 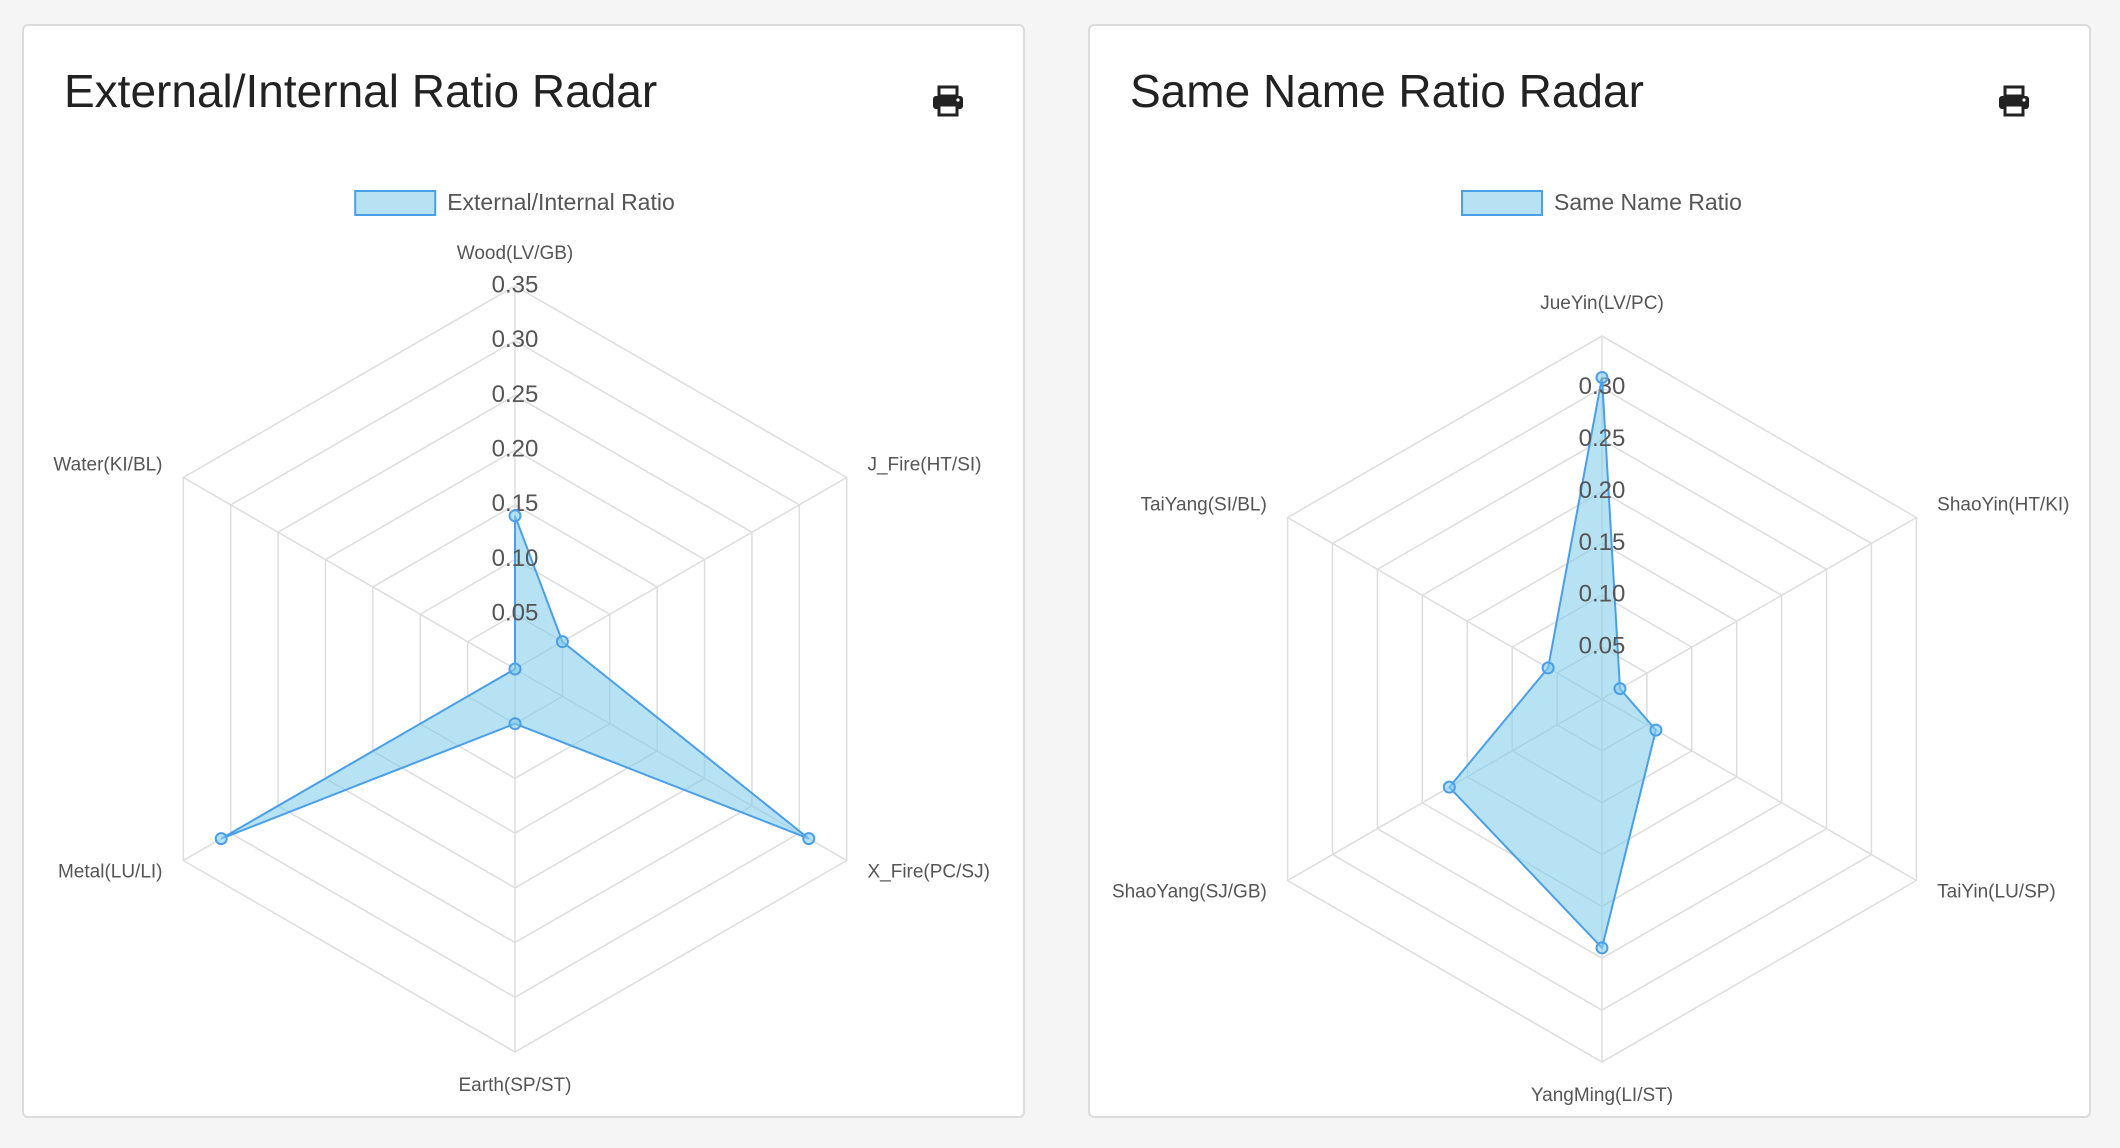 I want to click on chart-title: External/Internal Ratio Radar, so click(x=361, y=91).